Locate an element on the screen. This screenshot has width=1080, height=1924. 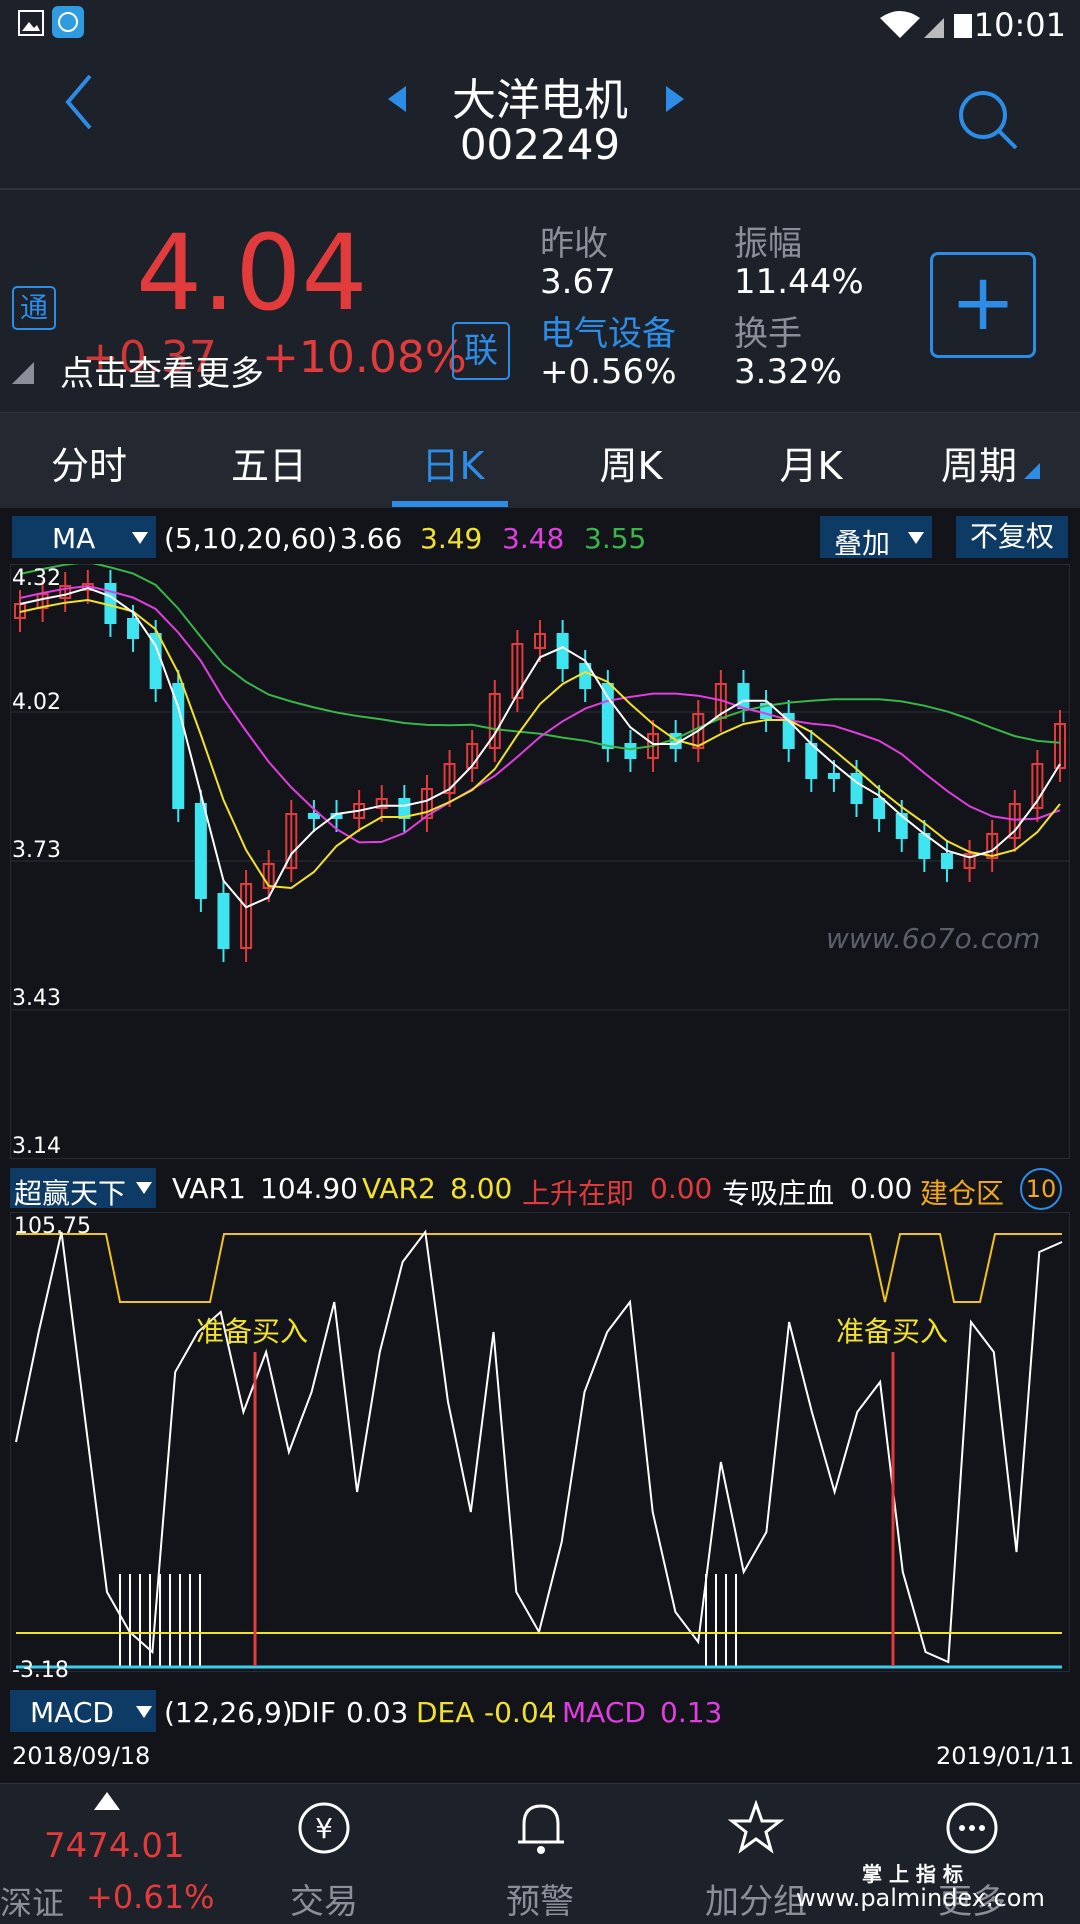
prev-stock-icon is located at coordinates (397, 99).